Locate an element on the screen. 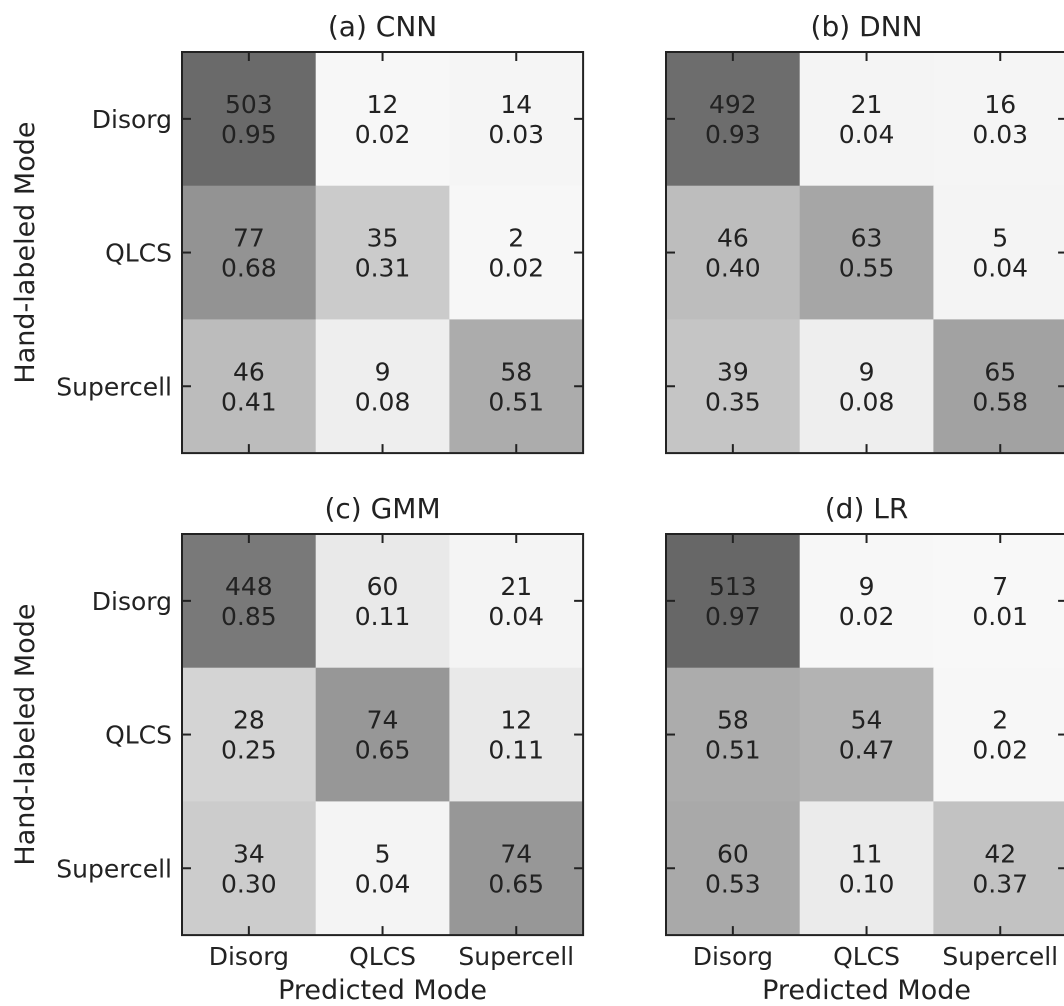 Image resolution: width=1064 pixels, height=1006 pixels. panel-title: (b) DNN is located at coordinates (867, 26).